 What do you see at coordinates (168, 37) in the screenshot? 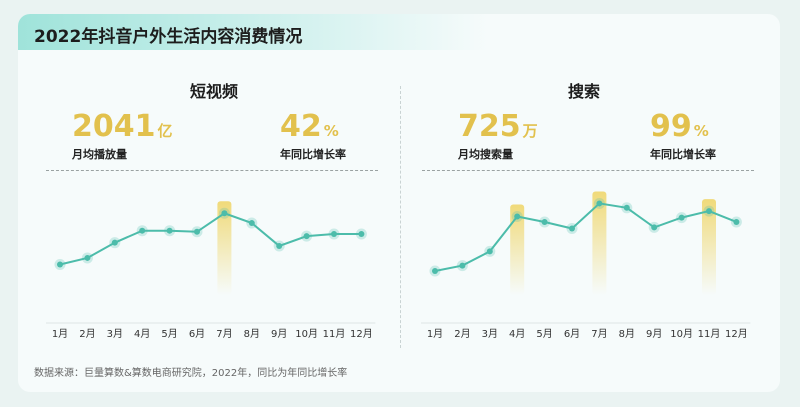
I see `page-title: 2022年抖音户外生活内容消费情况` at bounding box center [168, 37].